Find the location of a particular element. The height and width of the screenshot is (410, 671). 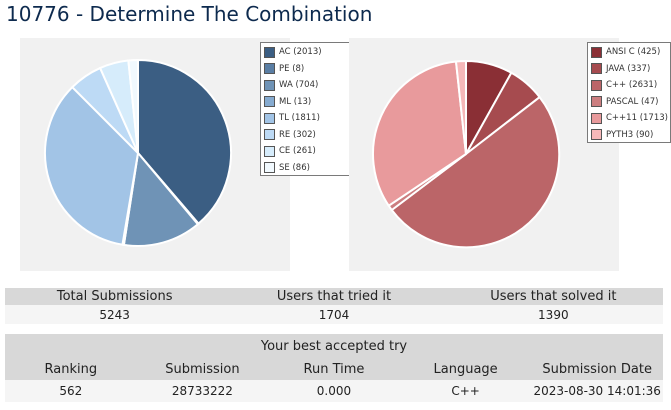

language-header: Language is located at coordinates (465, 369).